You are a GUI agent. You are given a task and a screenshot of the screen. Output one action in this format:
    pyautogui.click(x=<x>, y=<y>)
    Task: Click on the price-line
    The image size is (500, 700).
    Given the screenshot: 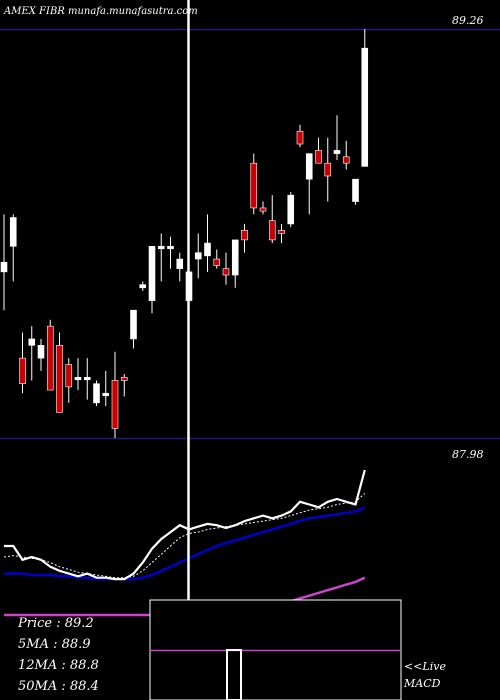 What is the action you would take?
    pyautogui.click(x=185, y=525)
    